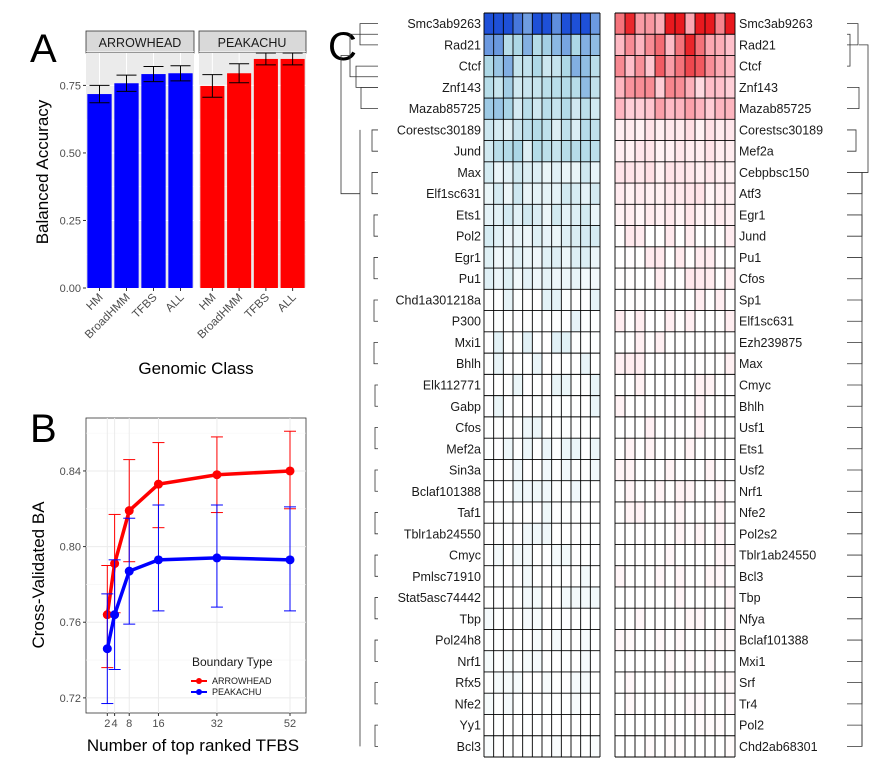 The width and height of the screenshot is (887, 763). I want to click on facet-label-arrowhead: ARROWHEAD, so click(140, 43).